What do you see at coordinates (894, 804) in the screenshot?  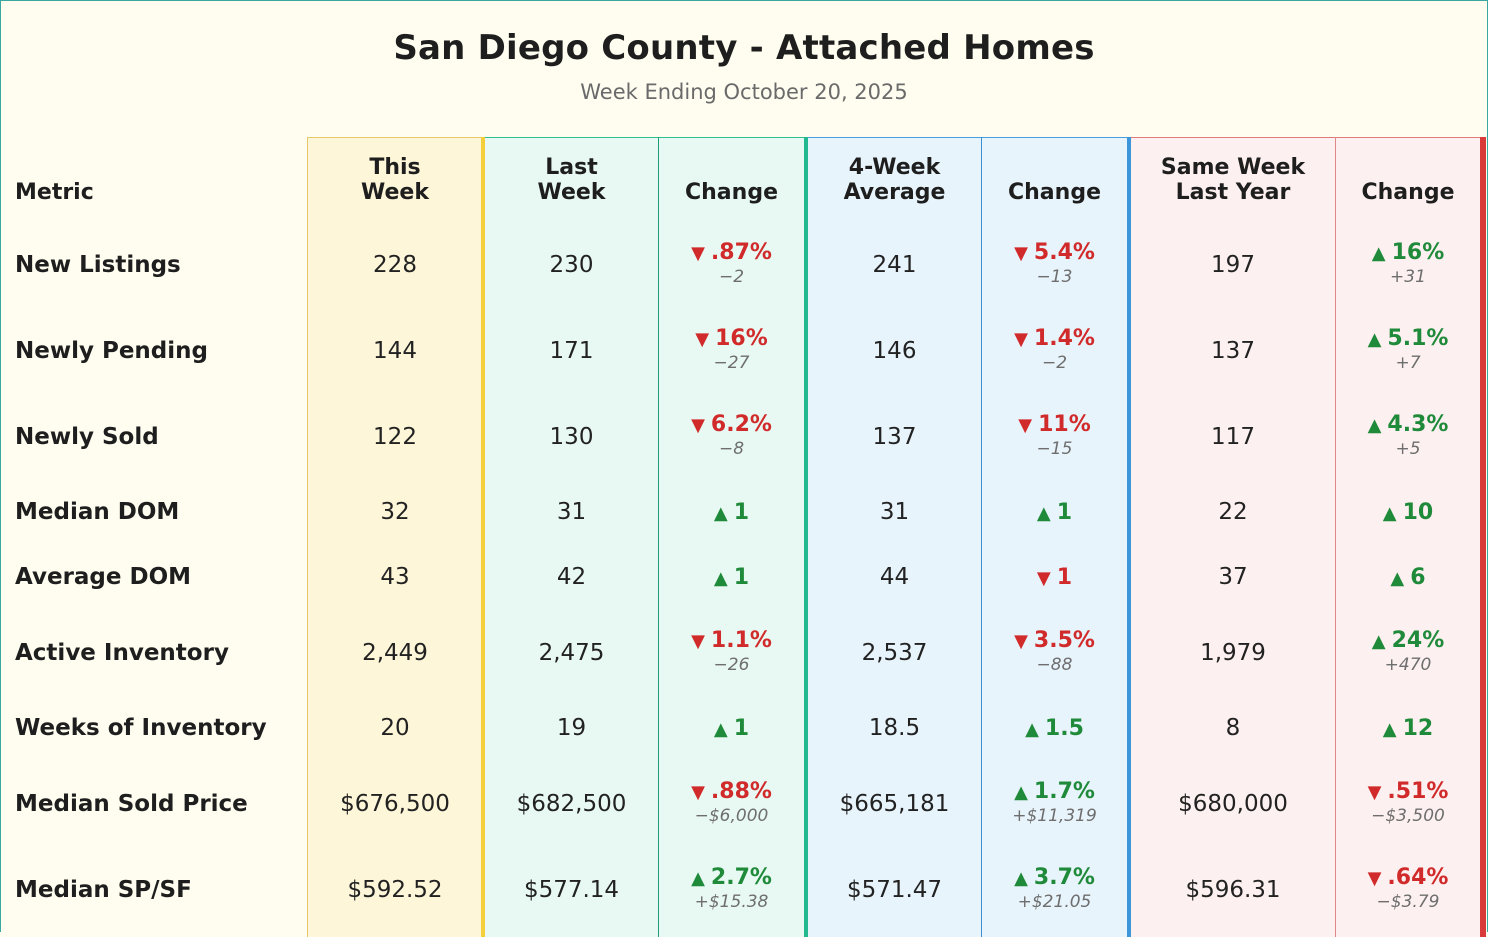 I see `four-week-value: $665,181` at bounding box center [894, 804].